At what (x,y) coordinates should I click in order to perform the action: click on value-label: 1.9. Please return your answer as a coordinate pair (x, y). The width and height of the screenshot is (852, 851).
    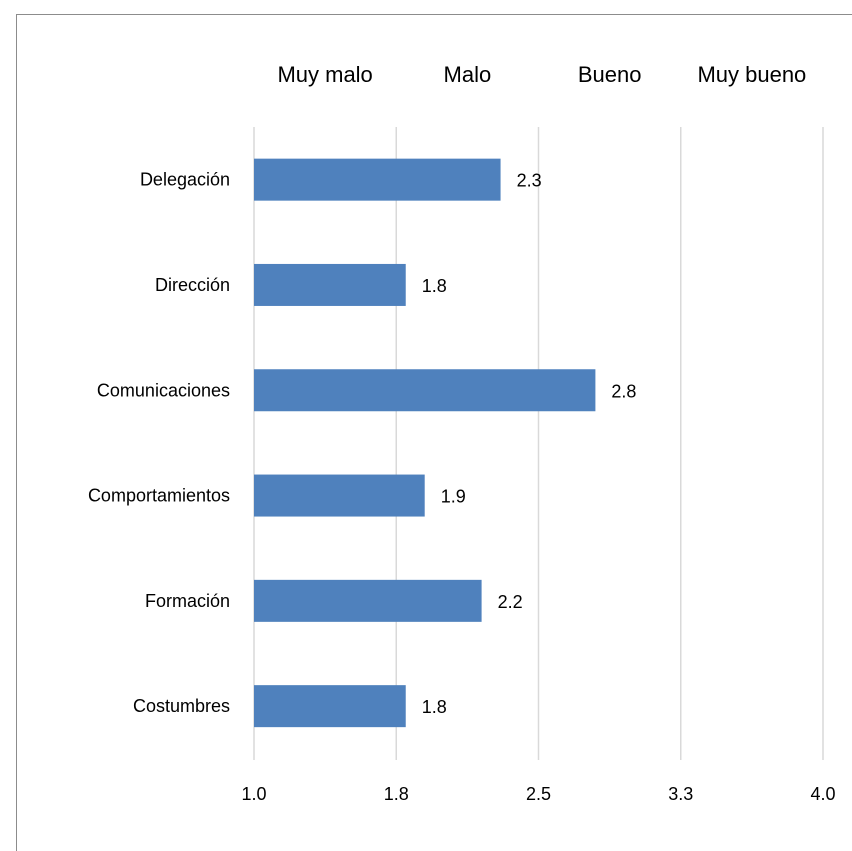
    Looking at the image, I should click on (453, 497).